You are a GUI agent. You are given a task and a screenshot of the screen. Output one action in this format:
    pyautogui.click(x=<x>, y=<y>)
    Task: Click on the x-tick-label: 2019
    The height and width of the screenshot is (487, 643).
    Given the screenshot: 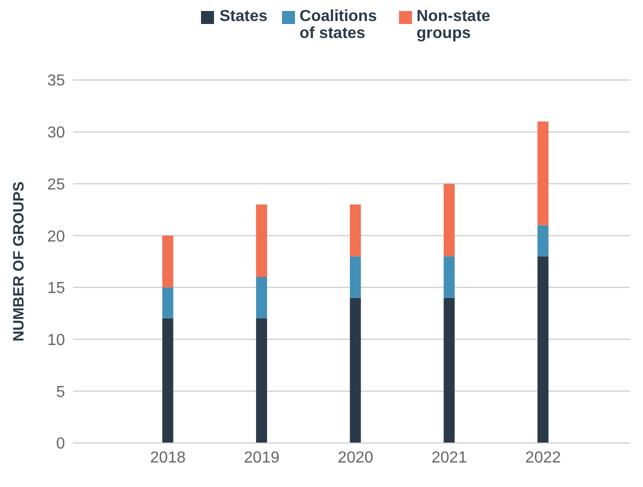 What is the action you would take?
    pyautogui.click(x=262, y=457)
    